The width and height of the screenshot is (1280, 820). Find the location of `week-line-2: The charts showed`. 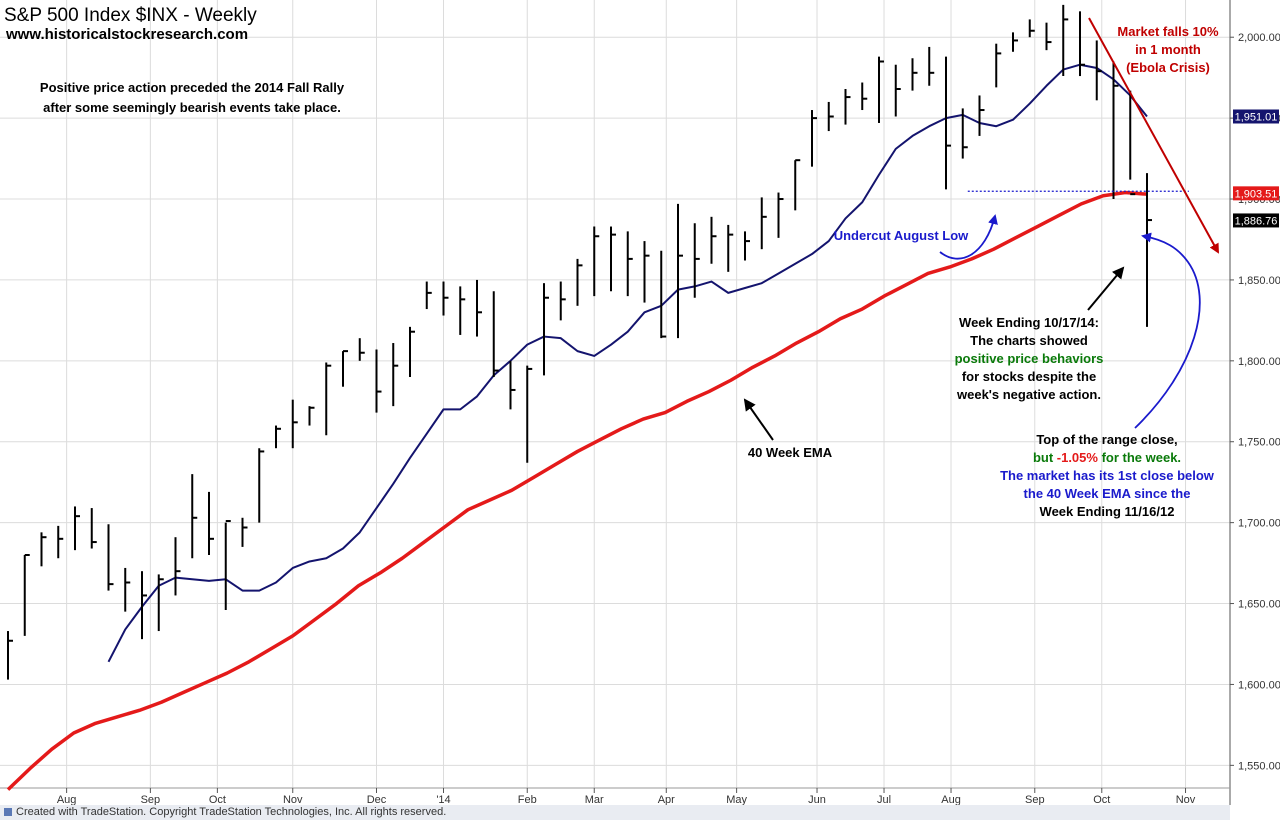

week-line-2: The charts showed is located at coordinates (1029, 340).